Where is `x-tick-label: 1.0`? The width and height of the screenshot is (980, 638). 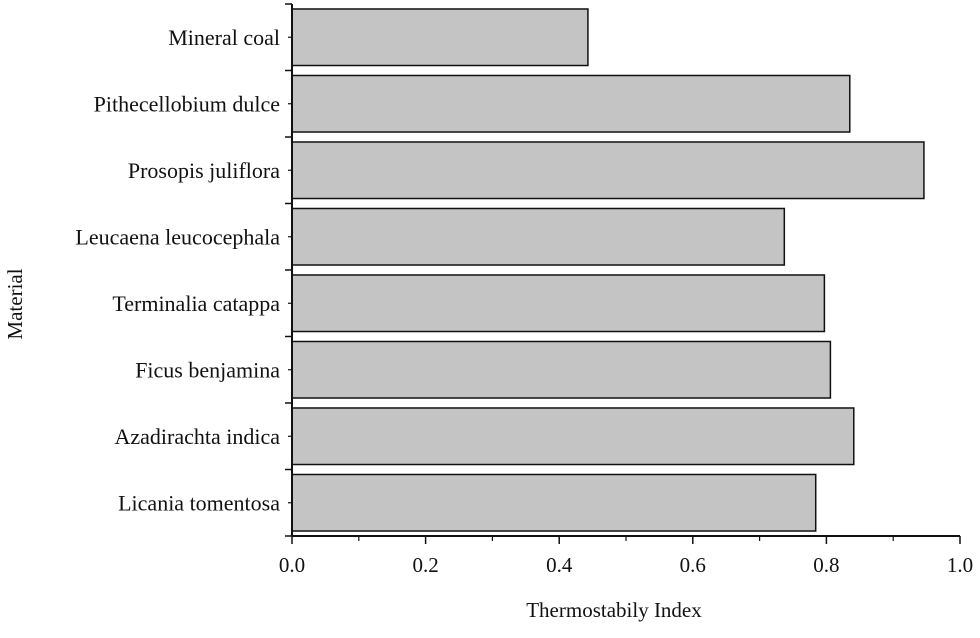 x-tick-label: 1.0 is located at coordinates (960, 565).